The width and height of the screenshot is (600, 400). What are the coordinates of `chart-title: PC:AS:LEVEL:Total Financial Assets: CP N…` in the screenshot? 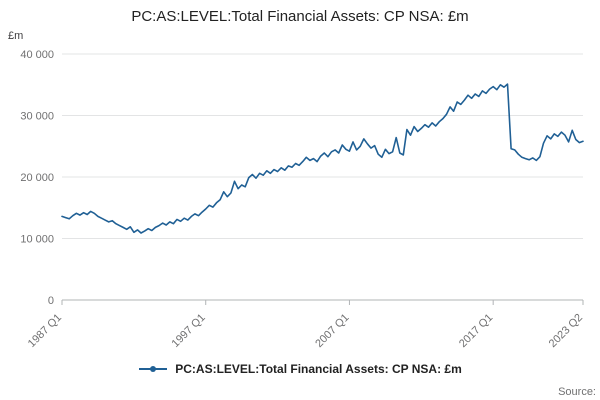 It's located at (300, 16).